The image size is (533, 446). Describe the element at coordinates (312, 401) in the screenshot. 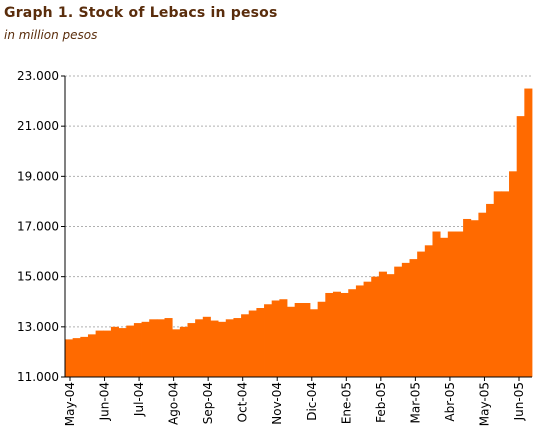

I see `x-tick-label: Dic-04` at that location.